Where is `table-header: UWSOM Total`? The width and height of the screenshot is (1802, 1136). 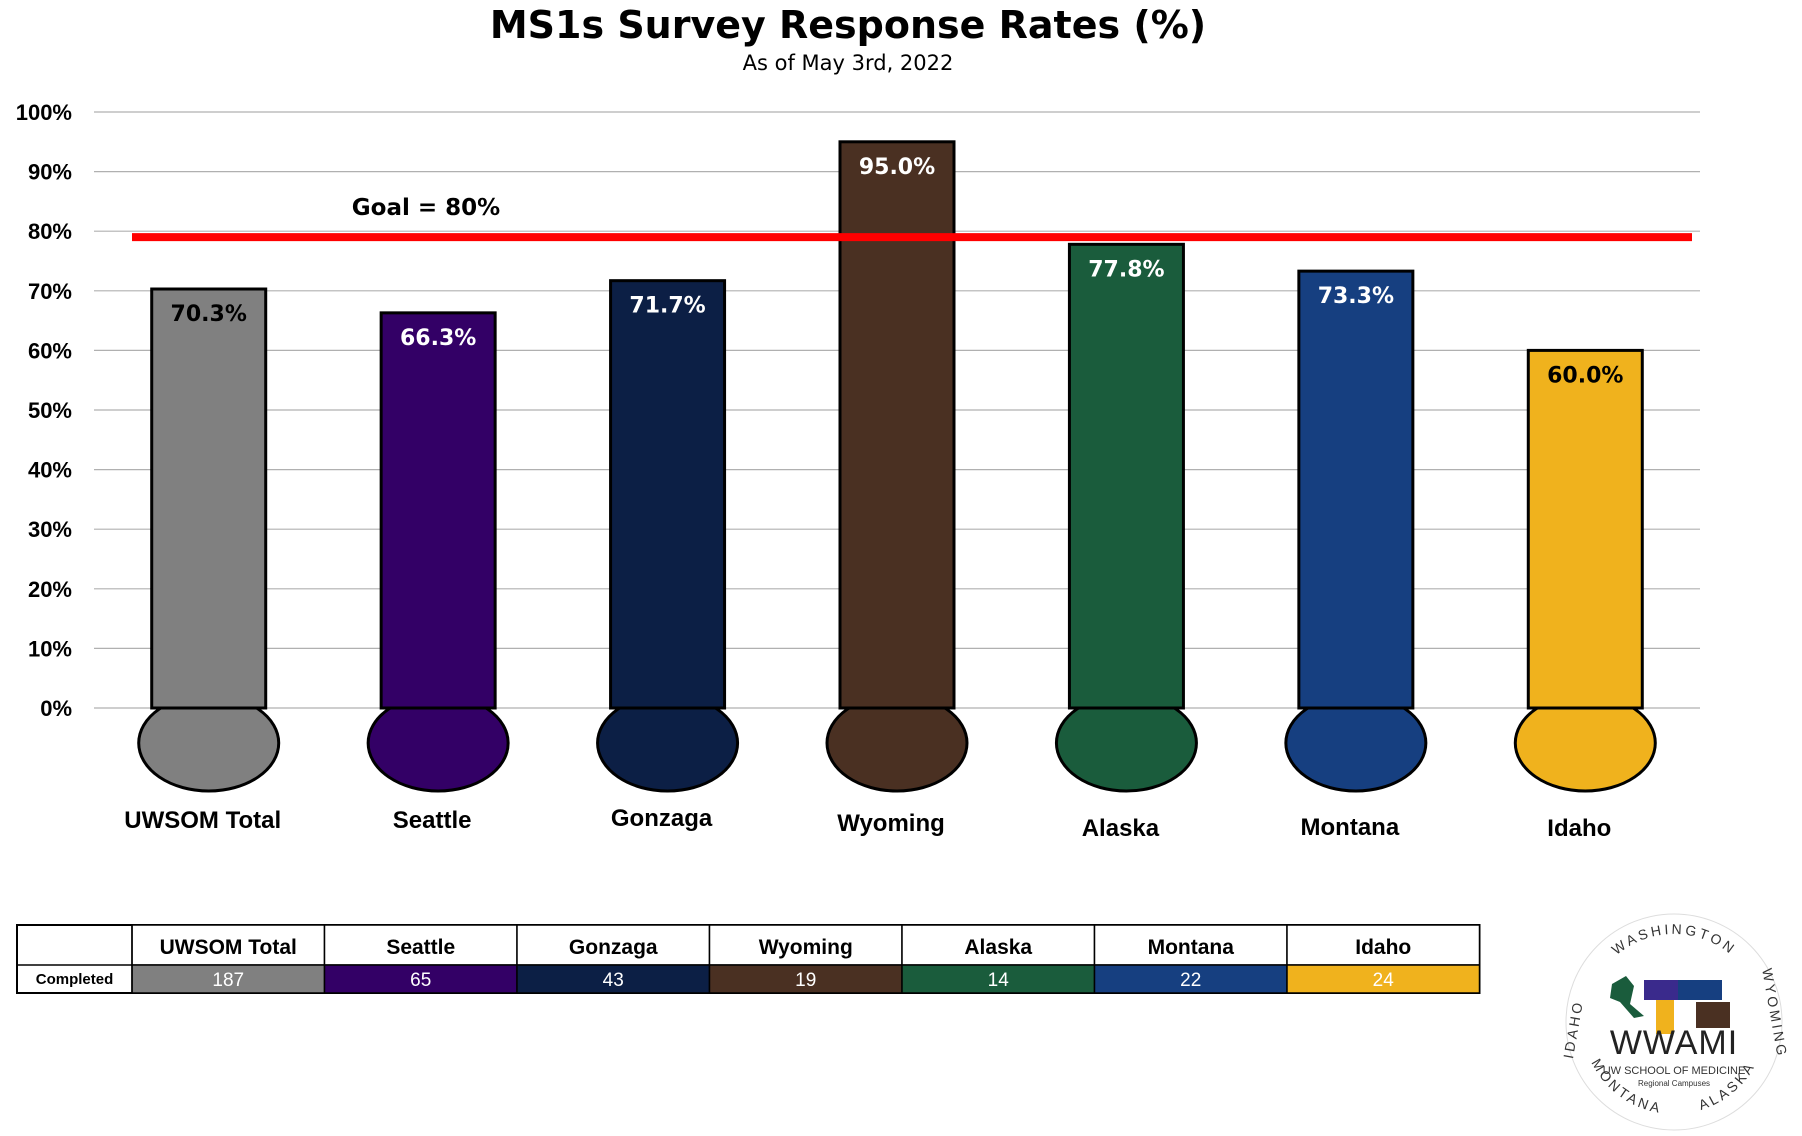
table-header: UWSOM Total is located at coordinates (228, 947).